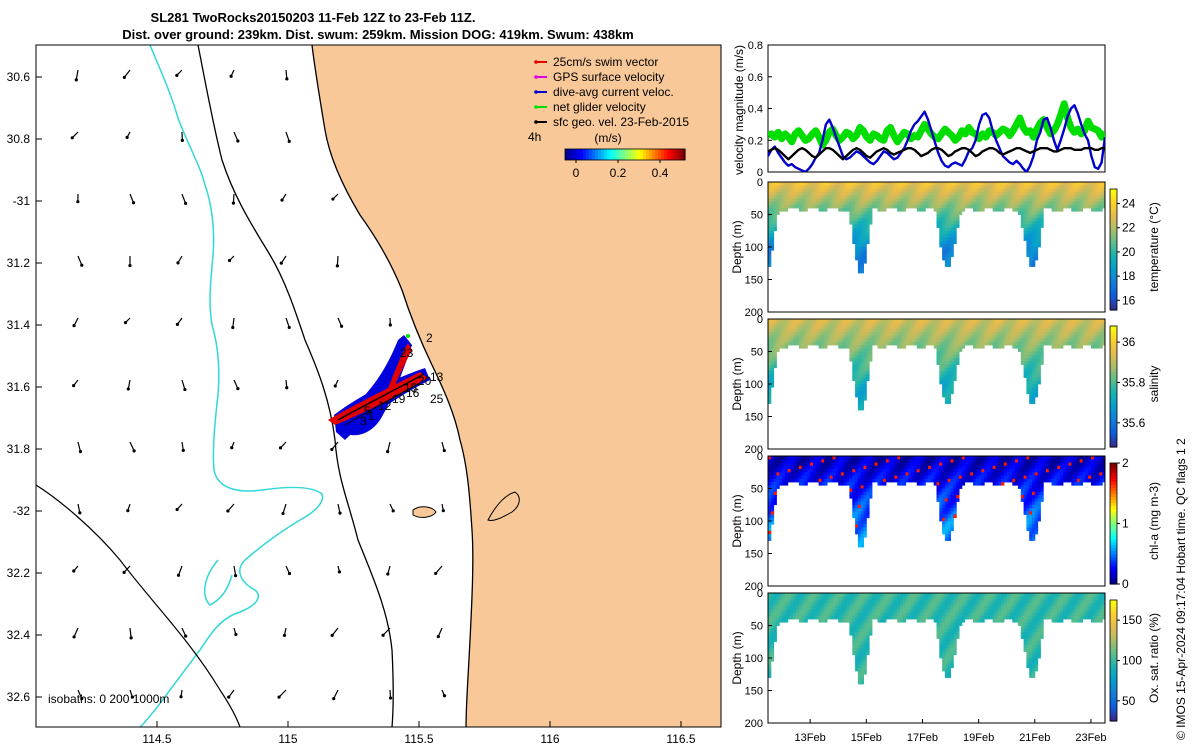  Describe the element at coordinates (648, 154) in the screenshot. I see `colorbar-segment` at that location.